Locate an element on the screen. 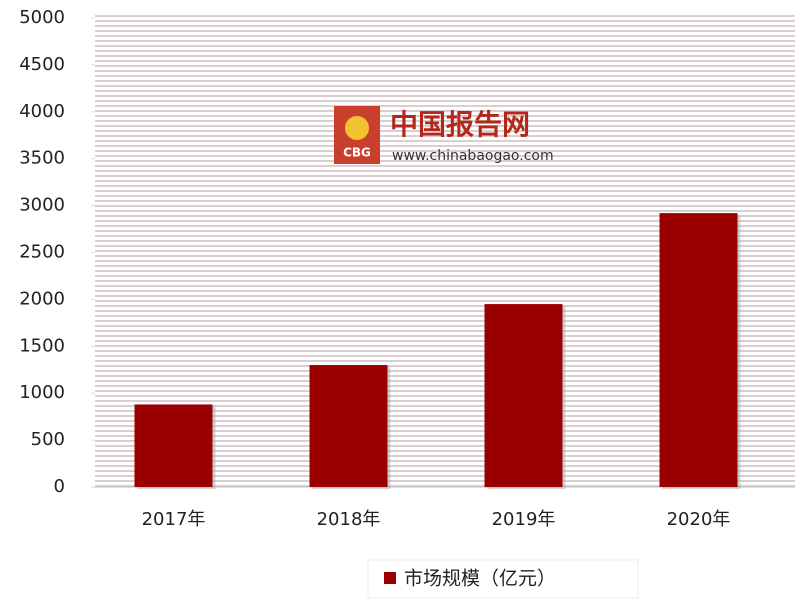 Image resolution: width=800 pixels, height=600 pixels. y-tick-label: 2000 is located at coordinates (42, 298).